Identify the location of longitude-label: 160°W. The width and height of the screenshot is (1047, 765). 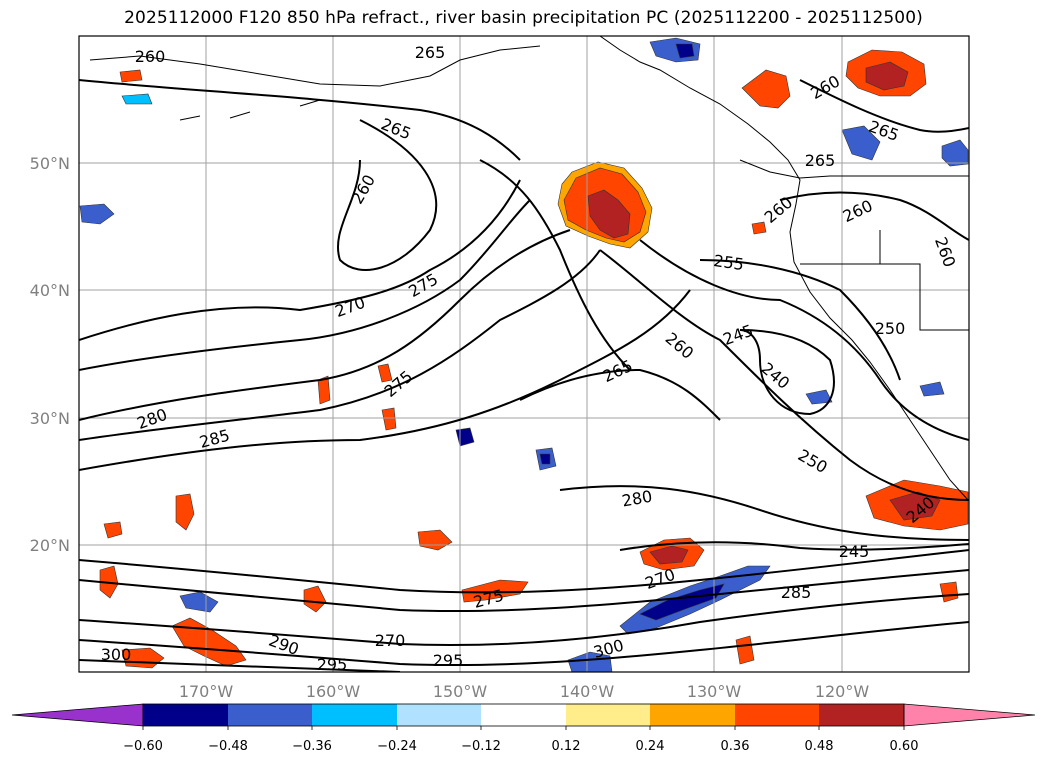
(333, 691).